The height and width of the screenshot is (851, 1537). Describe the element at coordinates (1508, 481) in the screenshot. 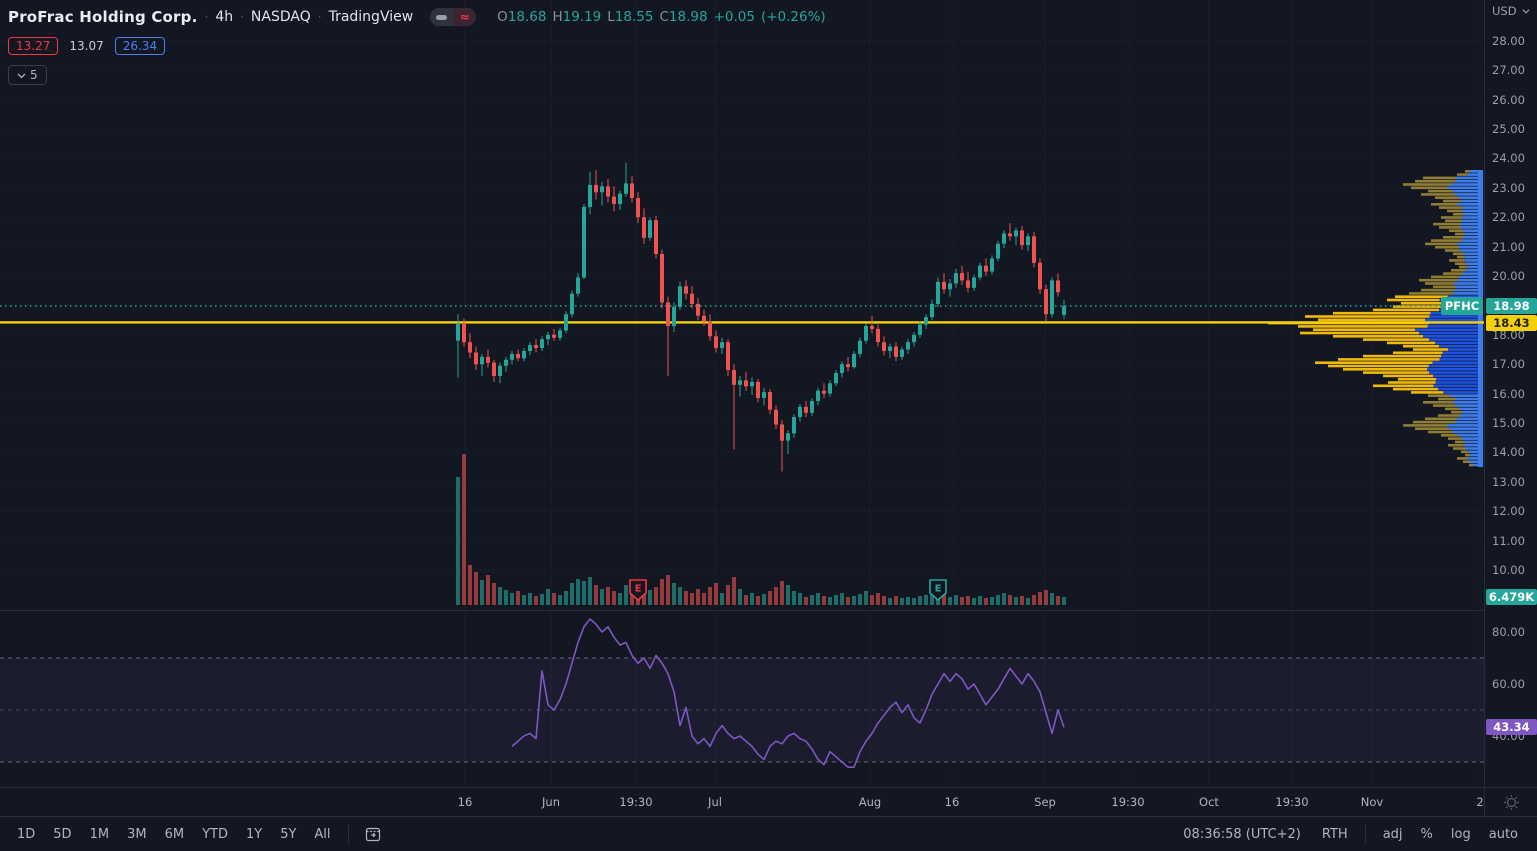

I see `price-tick-label: 13.00` at that location.